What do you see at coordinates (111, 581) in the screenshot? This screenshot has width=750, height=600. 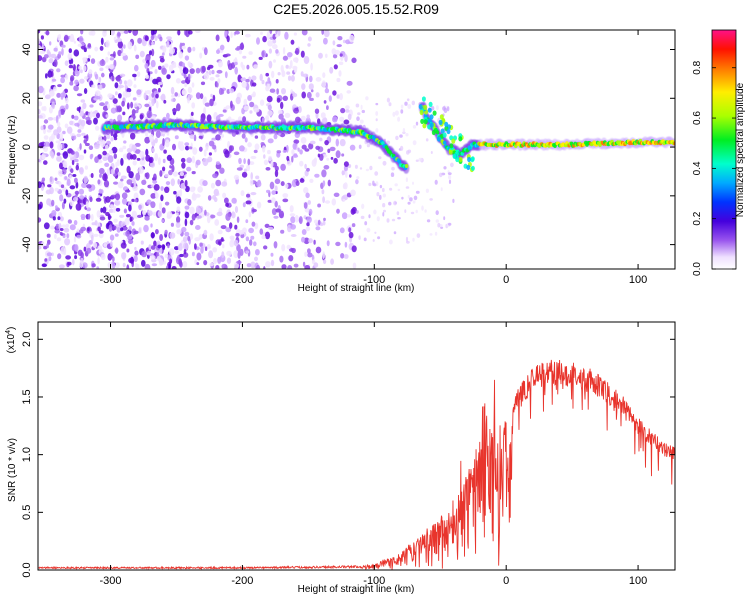 I see `x-tick-label: -300` at bounding box center [111, 581].